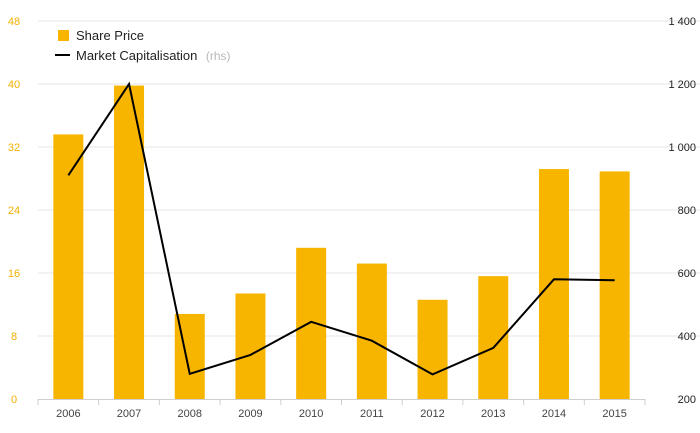  Describe the element at coordinates (14, 22) in the screenshot. I see `left-axis-tick-label: 48` at that location.